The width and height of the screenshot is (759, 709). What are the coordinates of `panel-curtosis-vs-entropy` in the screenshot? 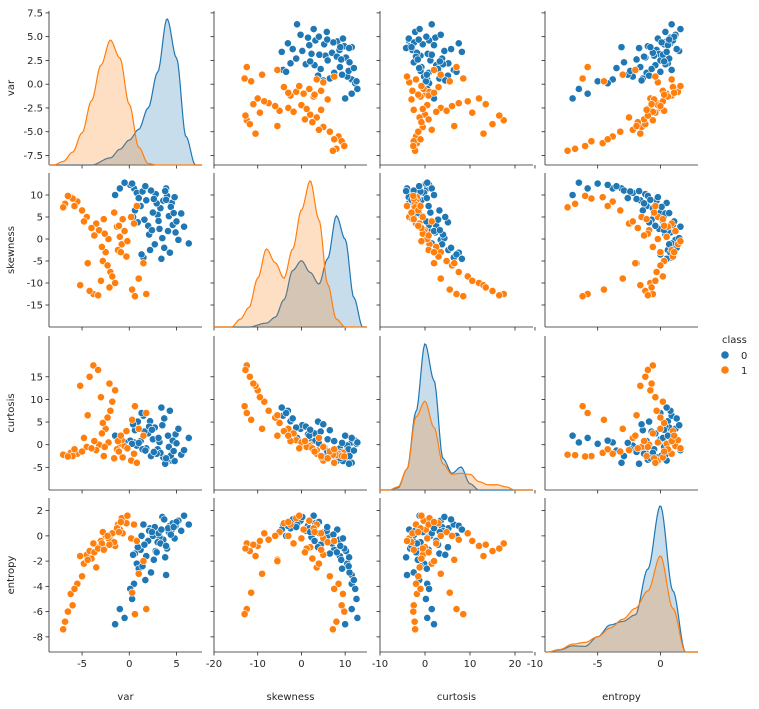 It's located at (616, 415).